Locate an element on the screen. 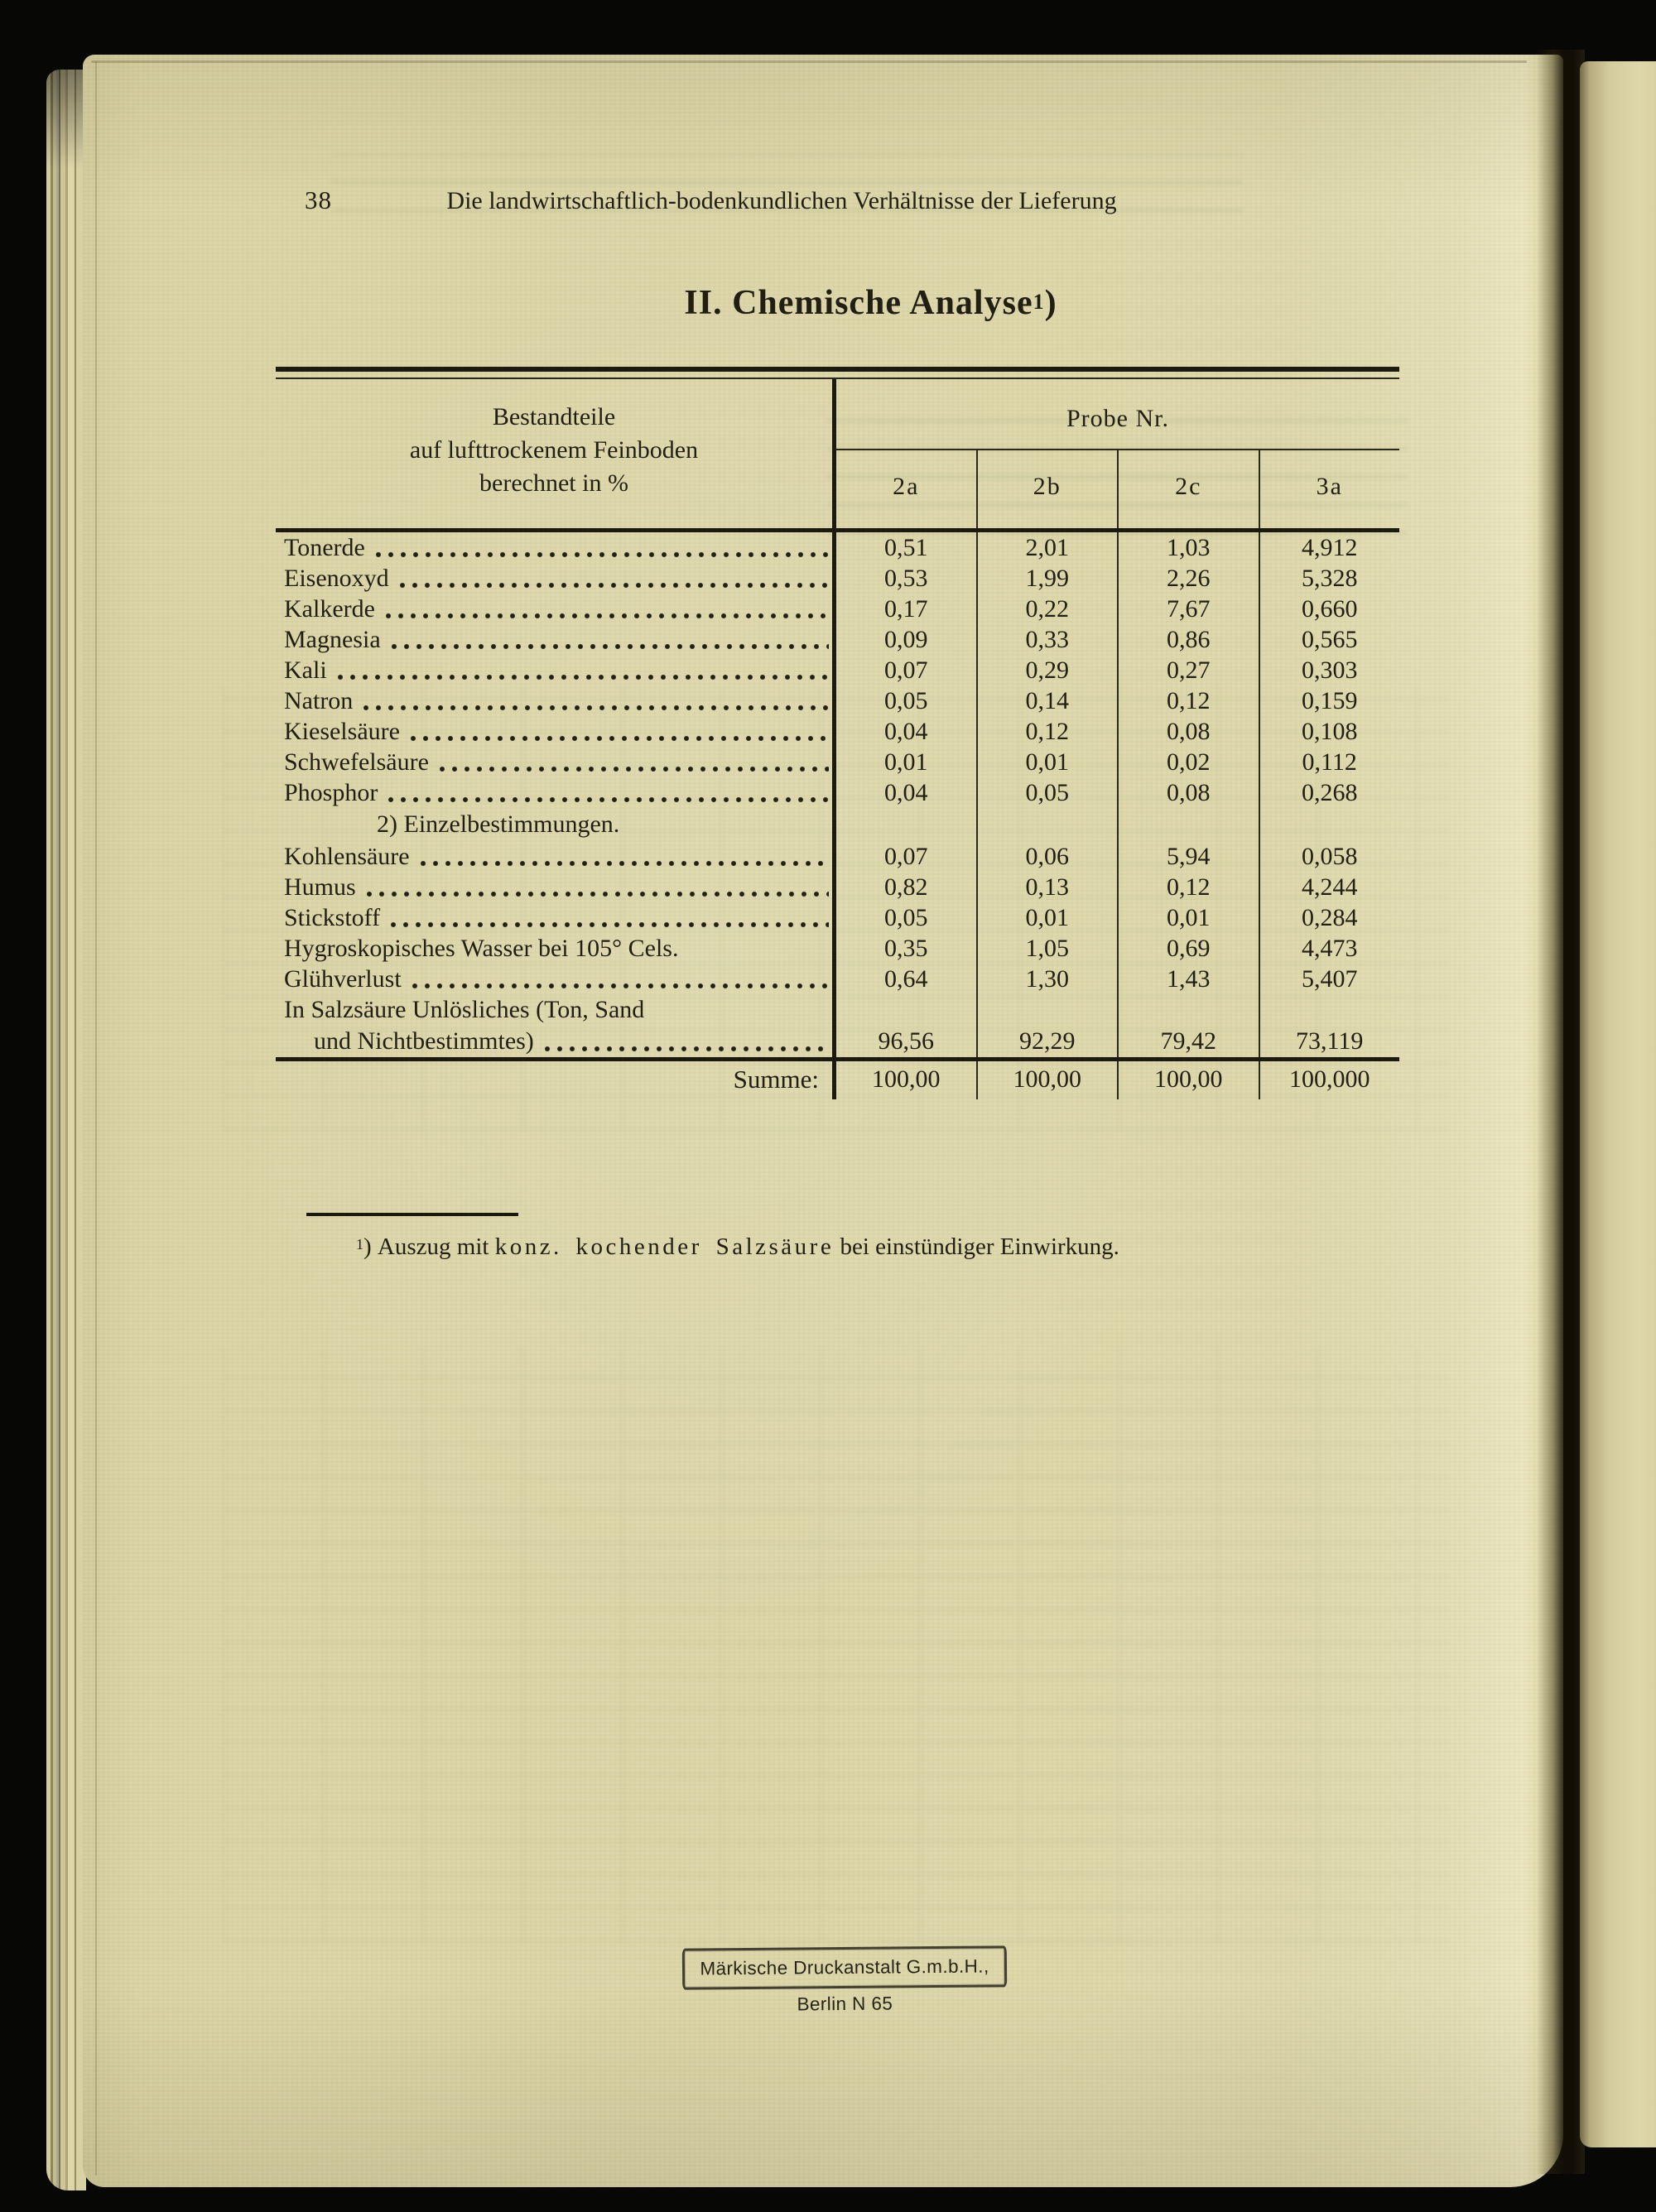 The image size is (1656, 2212). book-page-stack-edge is located at coordinates (66, 1130).